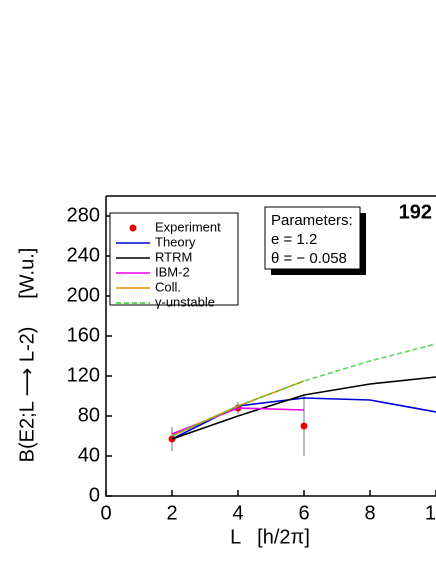 This screenshot has height=564, width=436. What do you see at coordinates (185, 301) in the screenshot?
I see `legend-label: γ-unstable` at bounding box center [185, 301].